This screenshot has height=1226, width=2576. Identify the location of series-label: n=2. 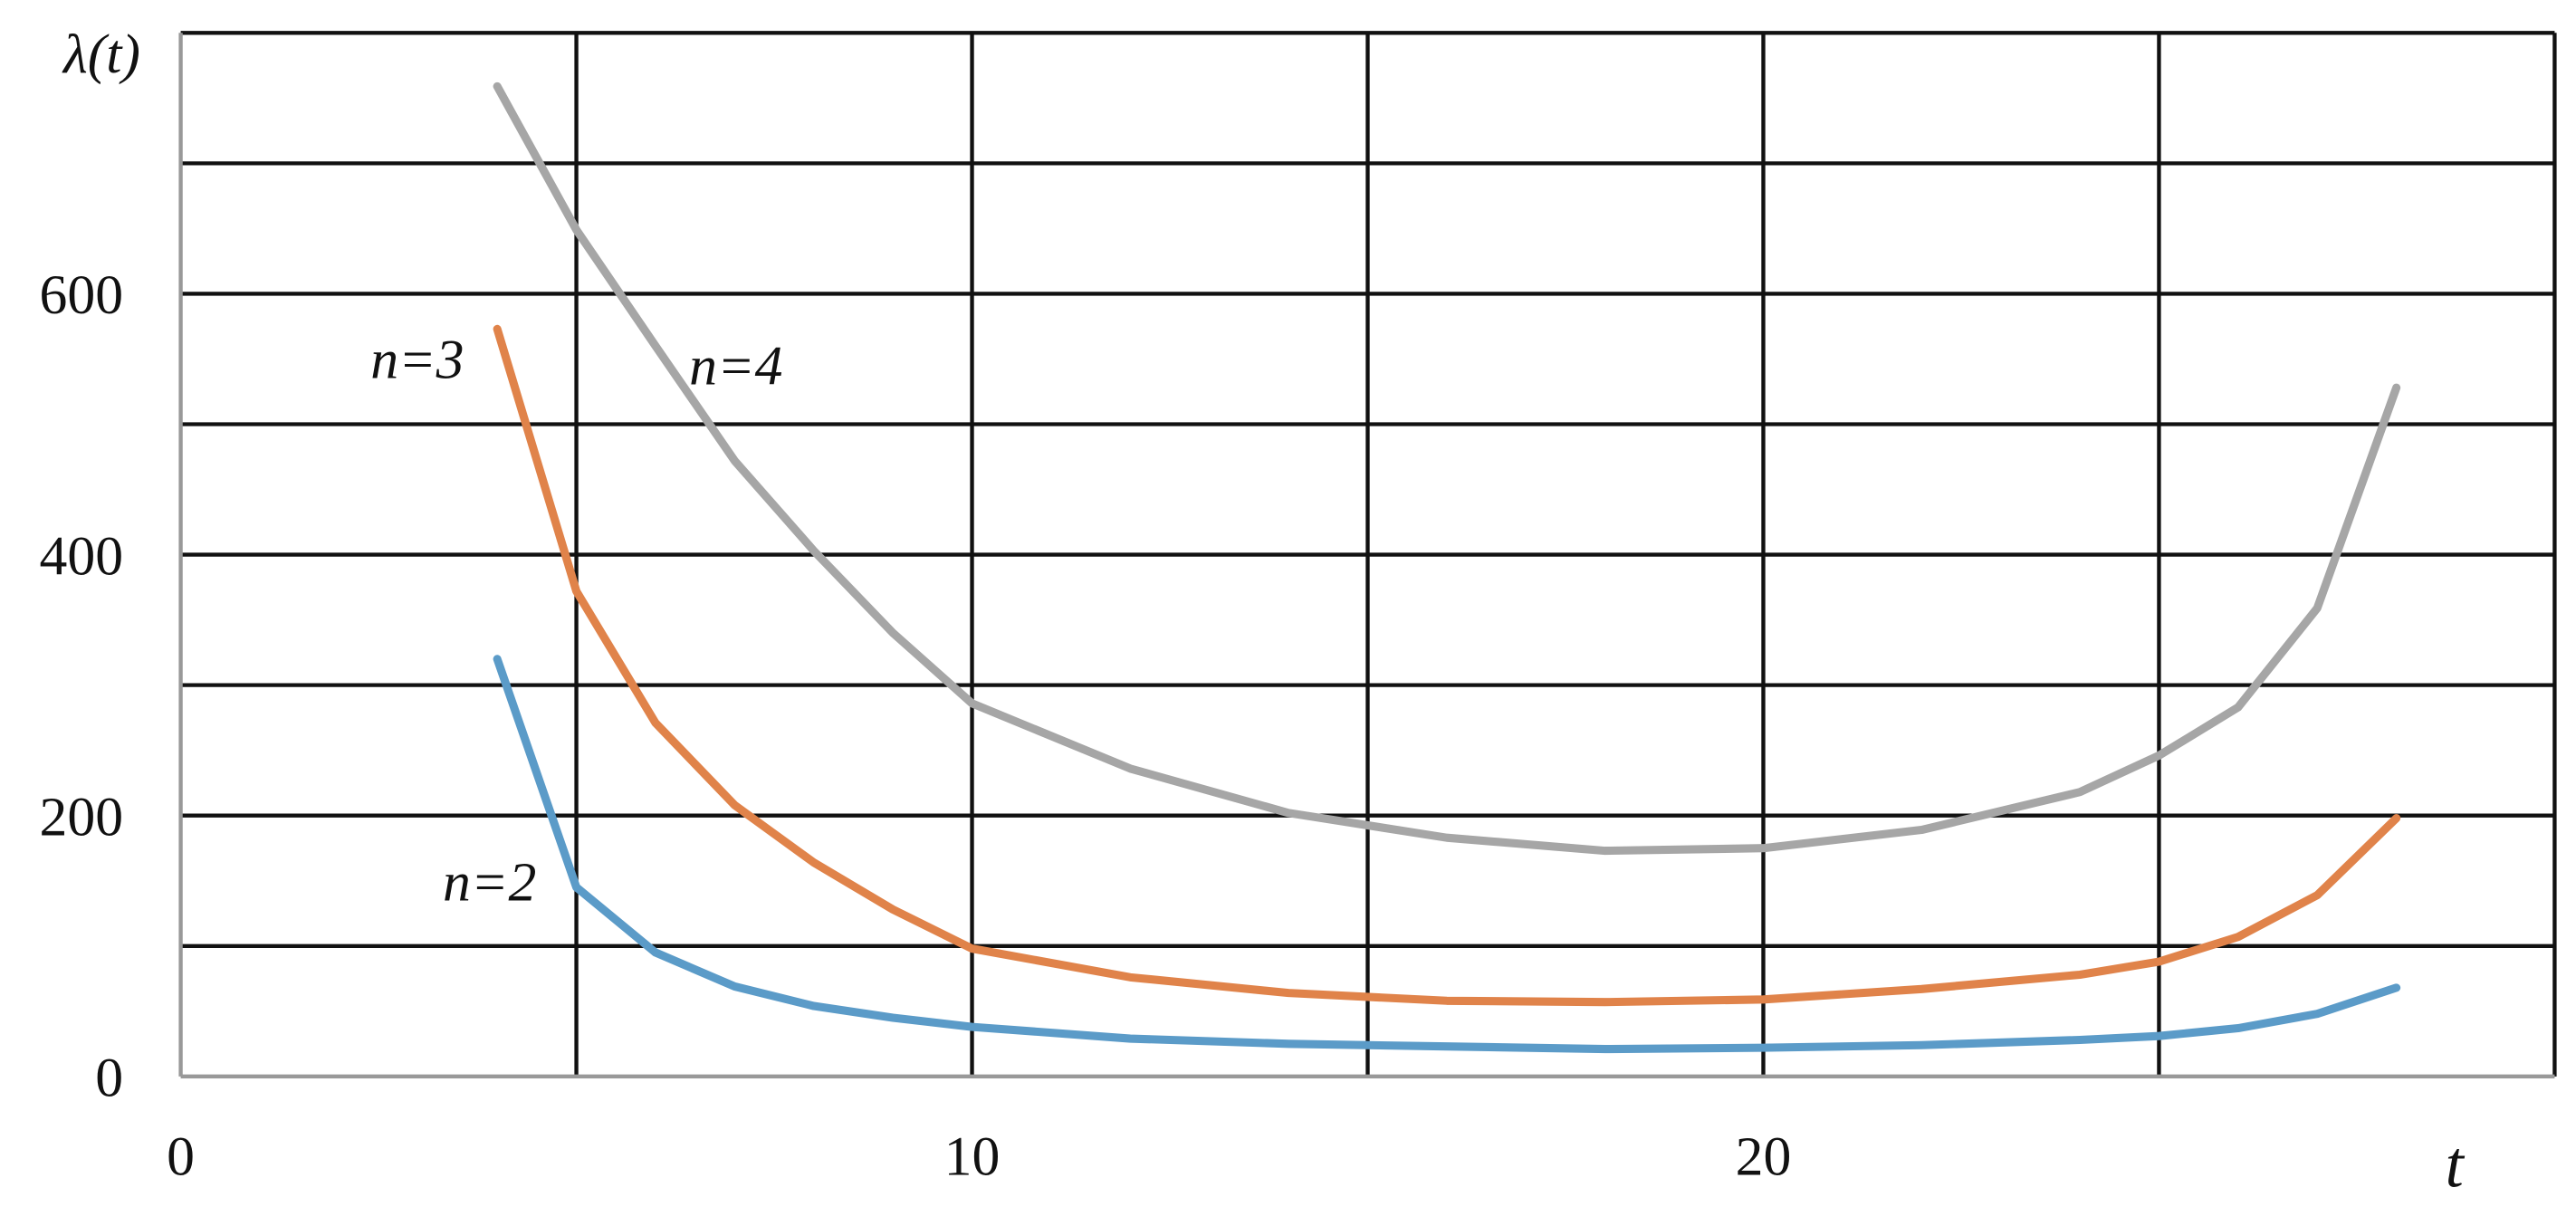
(489, 883).